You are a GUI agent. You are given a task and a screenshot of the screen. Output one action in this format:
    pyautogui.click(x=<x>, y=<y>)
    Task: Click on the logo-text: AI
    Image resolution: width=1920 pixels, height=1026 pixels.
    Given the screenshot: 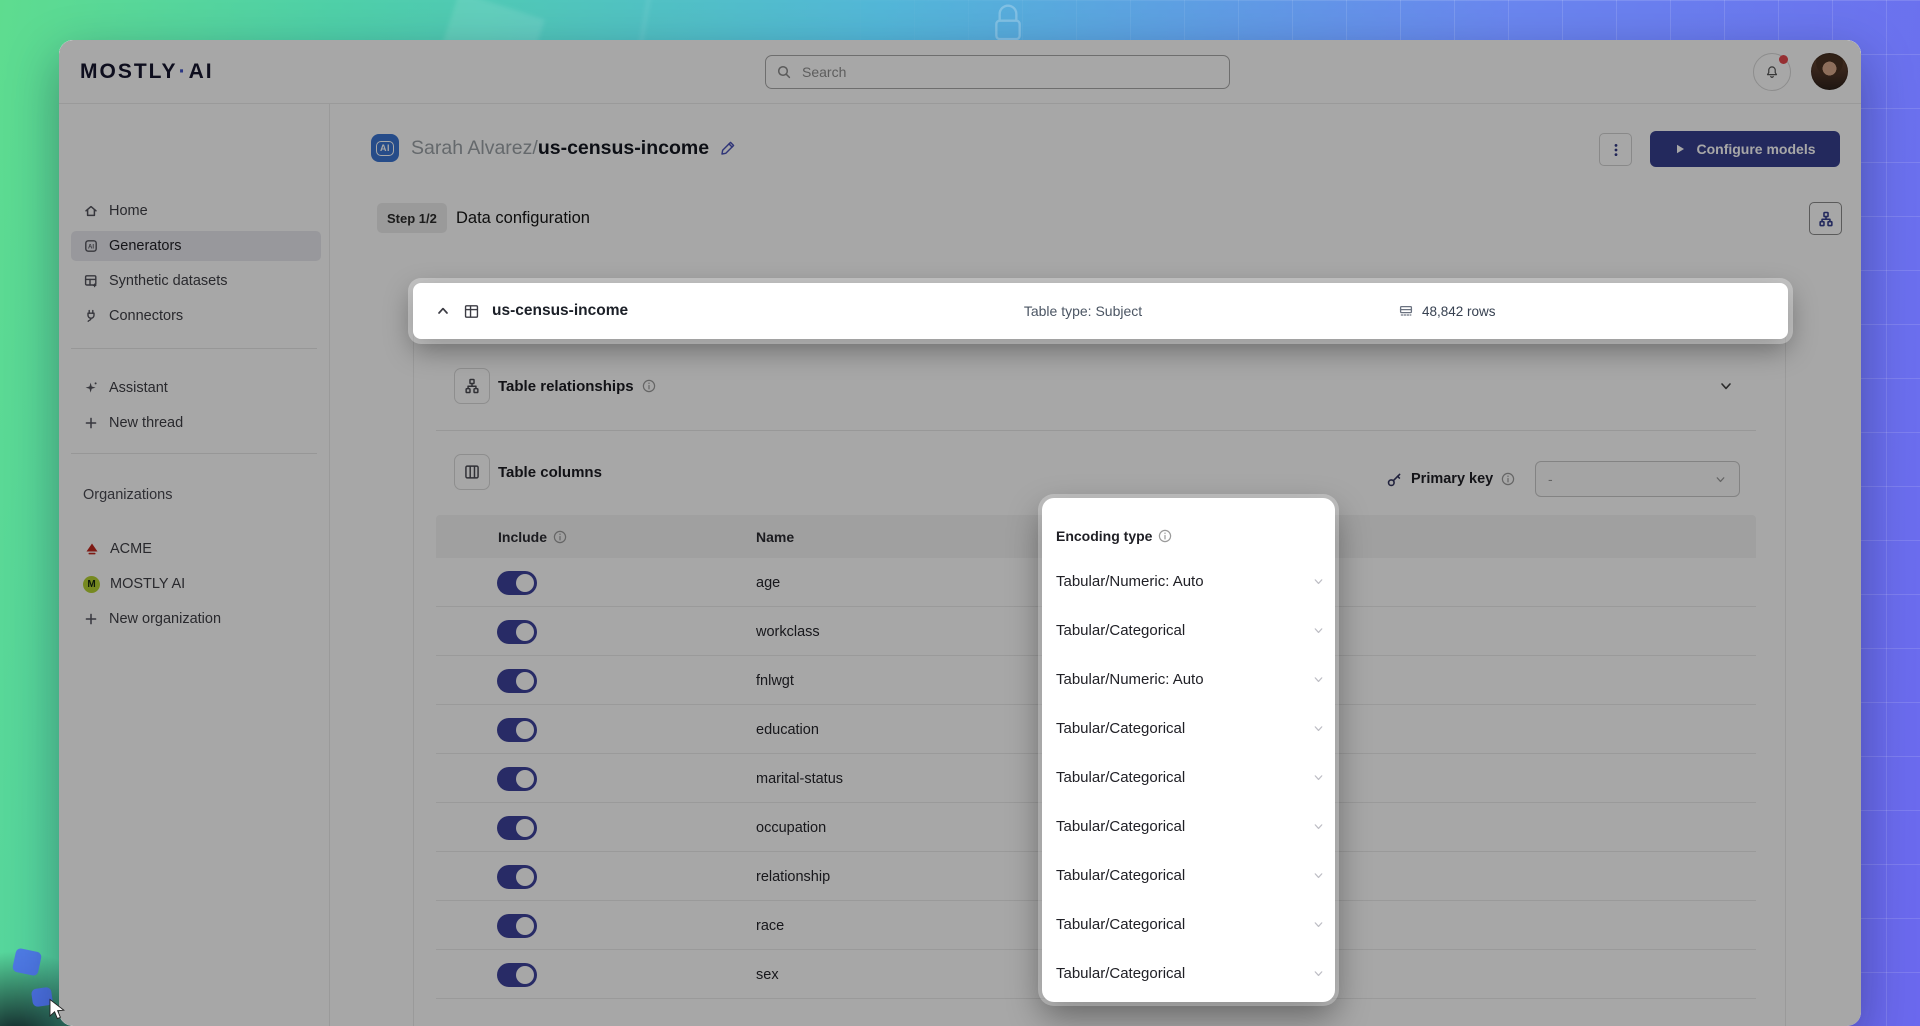 What is the action you would take?
    pyautogui.click(x=201, y=71)
    